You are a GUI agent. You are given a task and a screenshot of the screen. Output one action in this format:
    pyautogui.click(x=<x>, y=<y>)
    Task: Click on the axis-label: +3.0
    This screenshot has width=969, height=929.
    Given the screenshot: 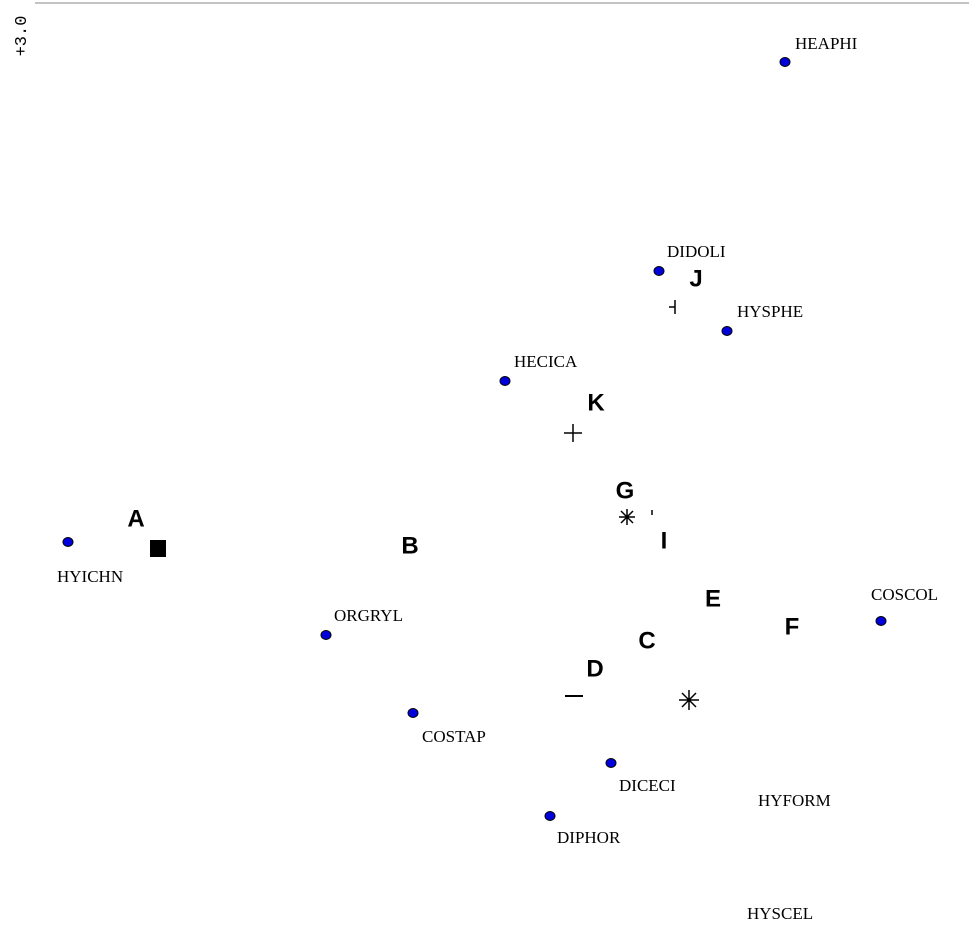 What is the action you would take?
    pyautogui.click(x=22, y=36)
    